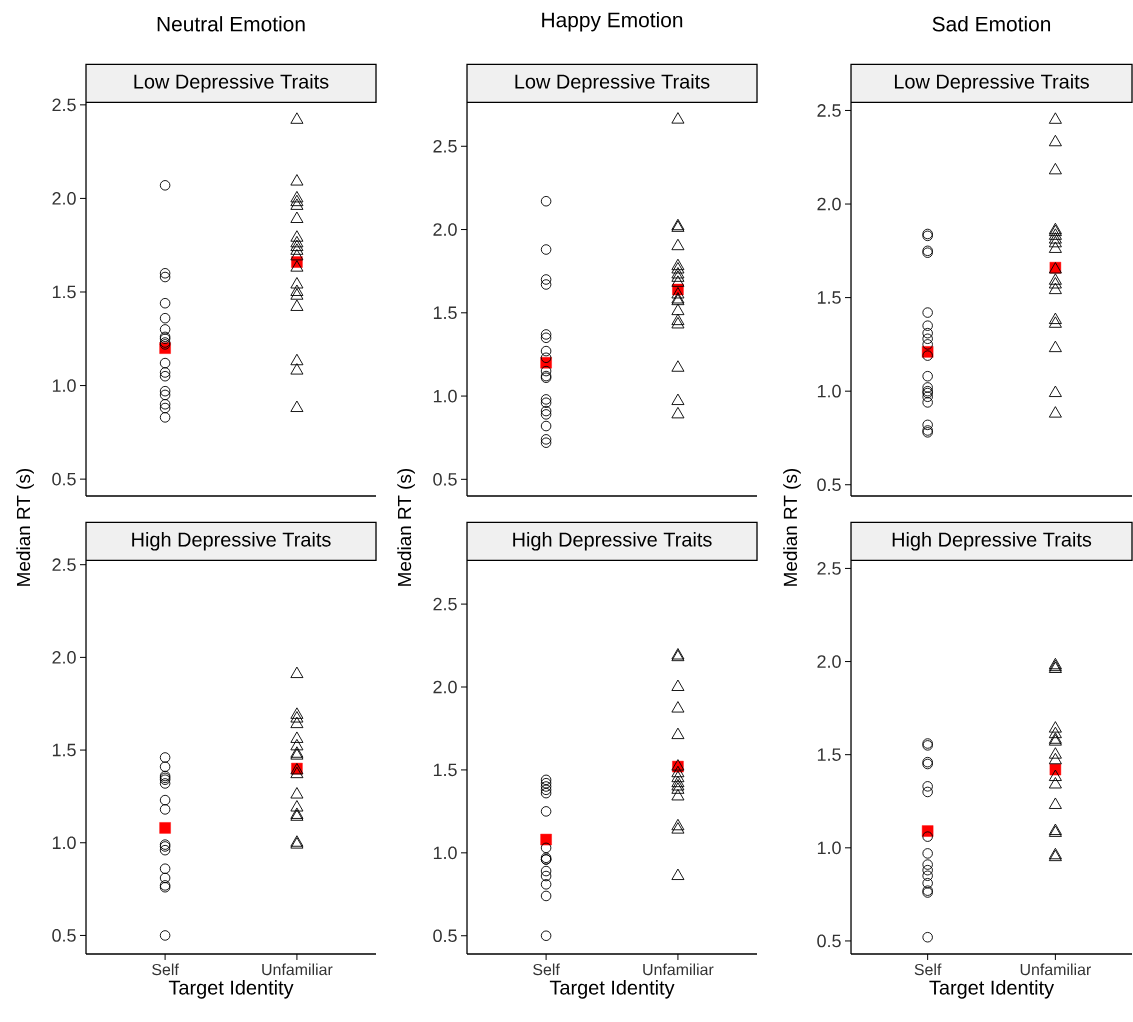  I want to click on chart-title: Neutral Emotion, so click(231, 24).